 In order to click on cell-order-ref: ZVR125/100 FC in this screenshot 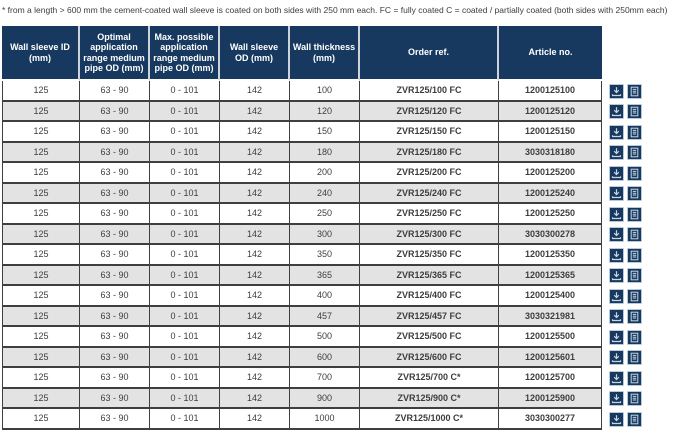, I will do `click(429, 91)`.